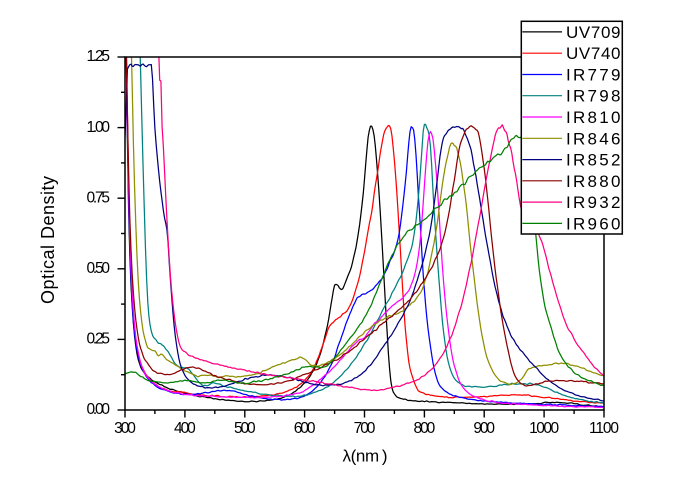  Describe the element at coordinates (425, 428) in the screenshot. I see `svg-text: 800` at that location.